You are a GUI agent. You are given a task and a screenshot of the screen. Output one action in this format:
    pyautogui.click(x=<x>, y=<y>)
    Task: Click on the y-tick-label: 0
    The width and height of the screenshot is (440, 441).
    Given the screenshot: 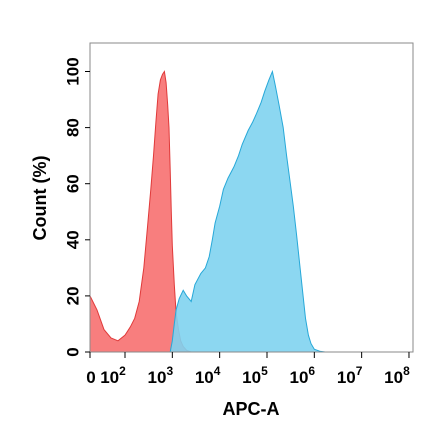 What is the action you would take?
    pyautogui.click(x=72, y=351)
    